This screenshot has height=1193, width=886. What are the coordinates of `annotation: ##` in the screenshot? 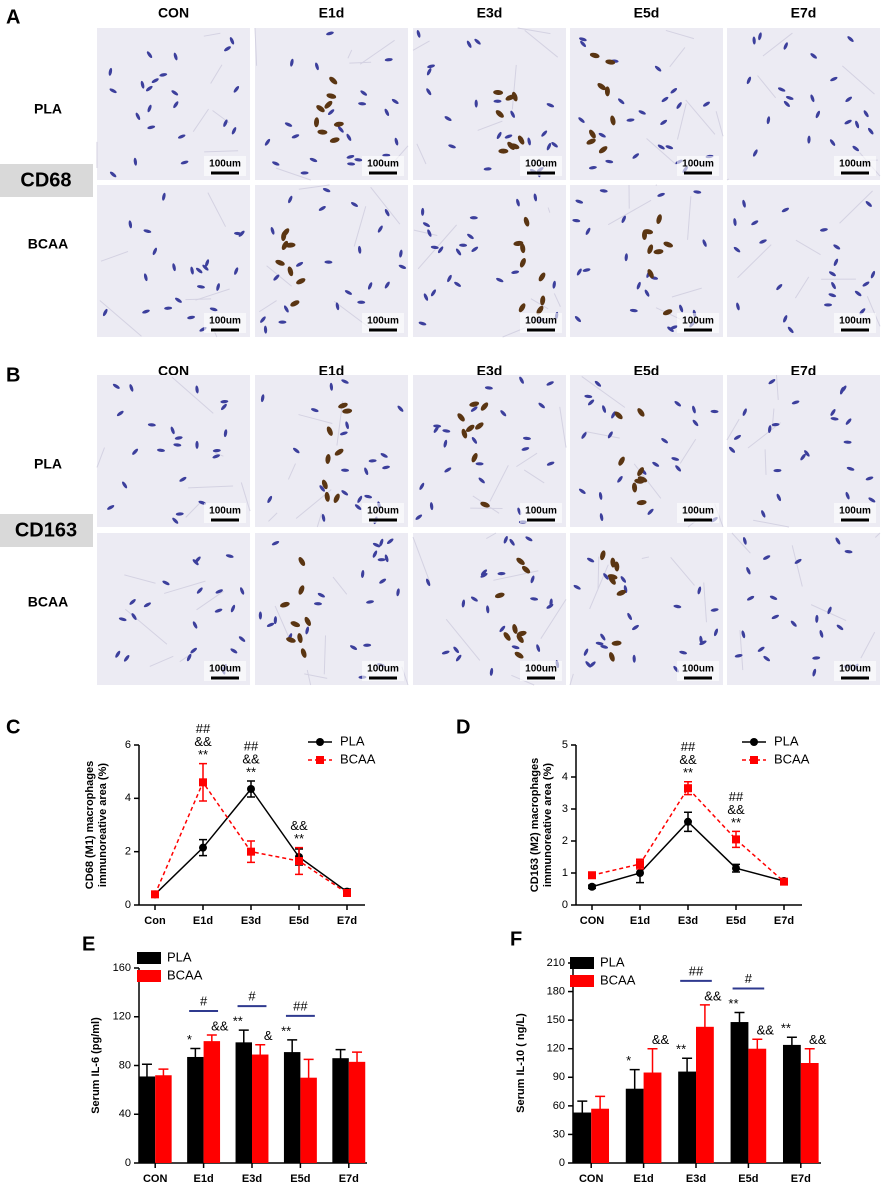 It's located at (251, 745).